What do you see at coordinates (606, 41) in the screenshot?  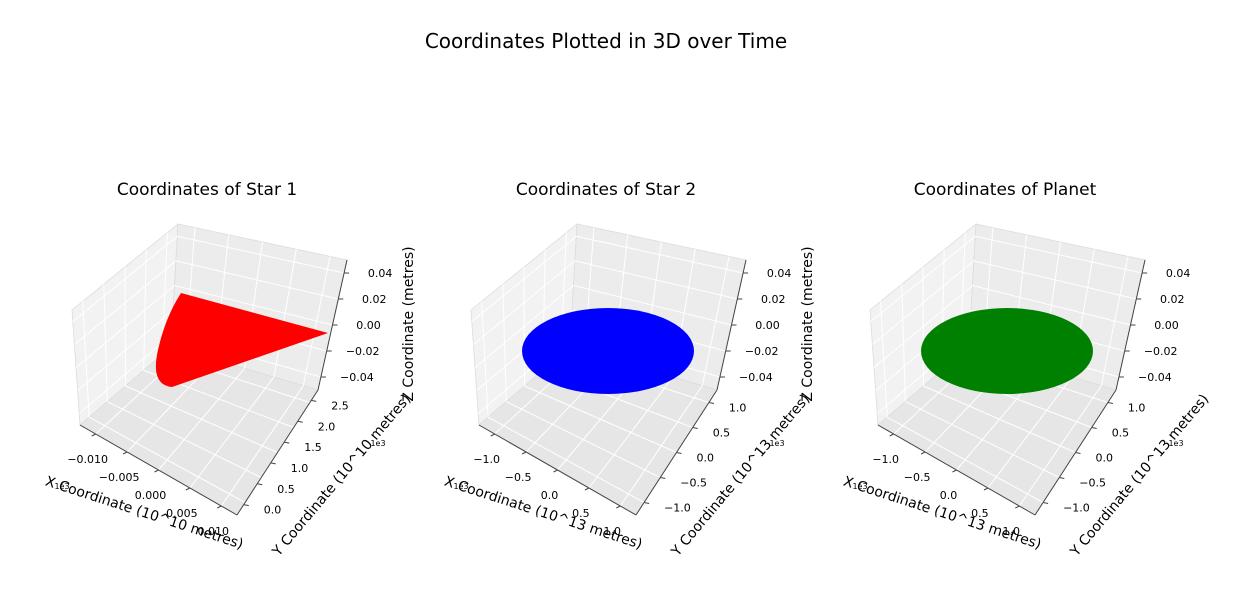 I see `figure-suptitle: Coordinates Plotted in 3D over Time` at bounding box center [606, 41].